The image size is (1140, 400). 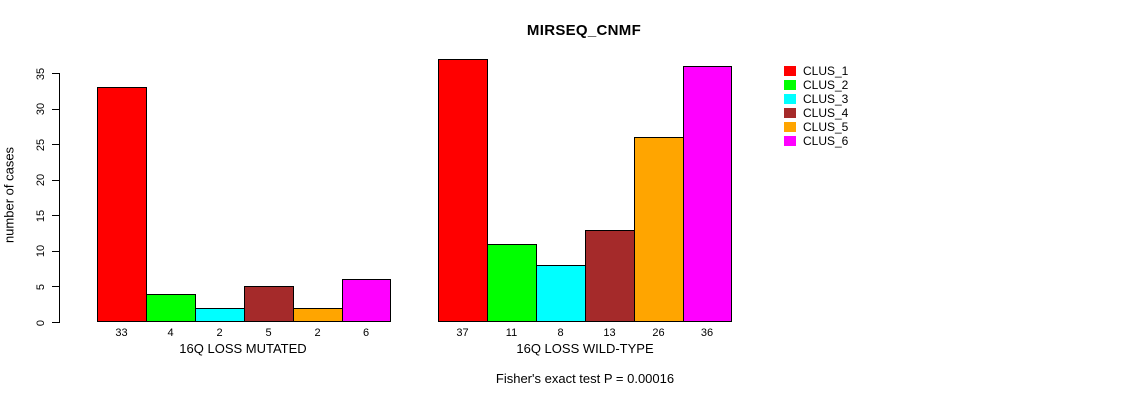 I want to click on y-axis-line, so click(x=59, y=198).